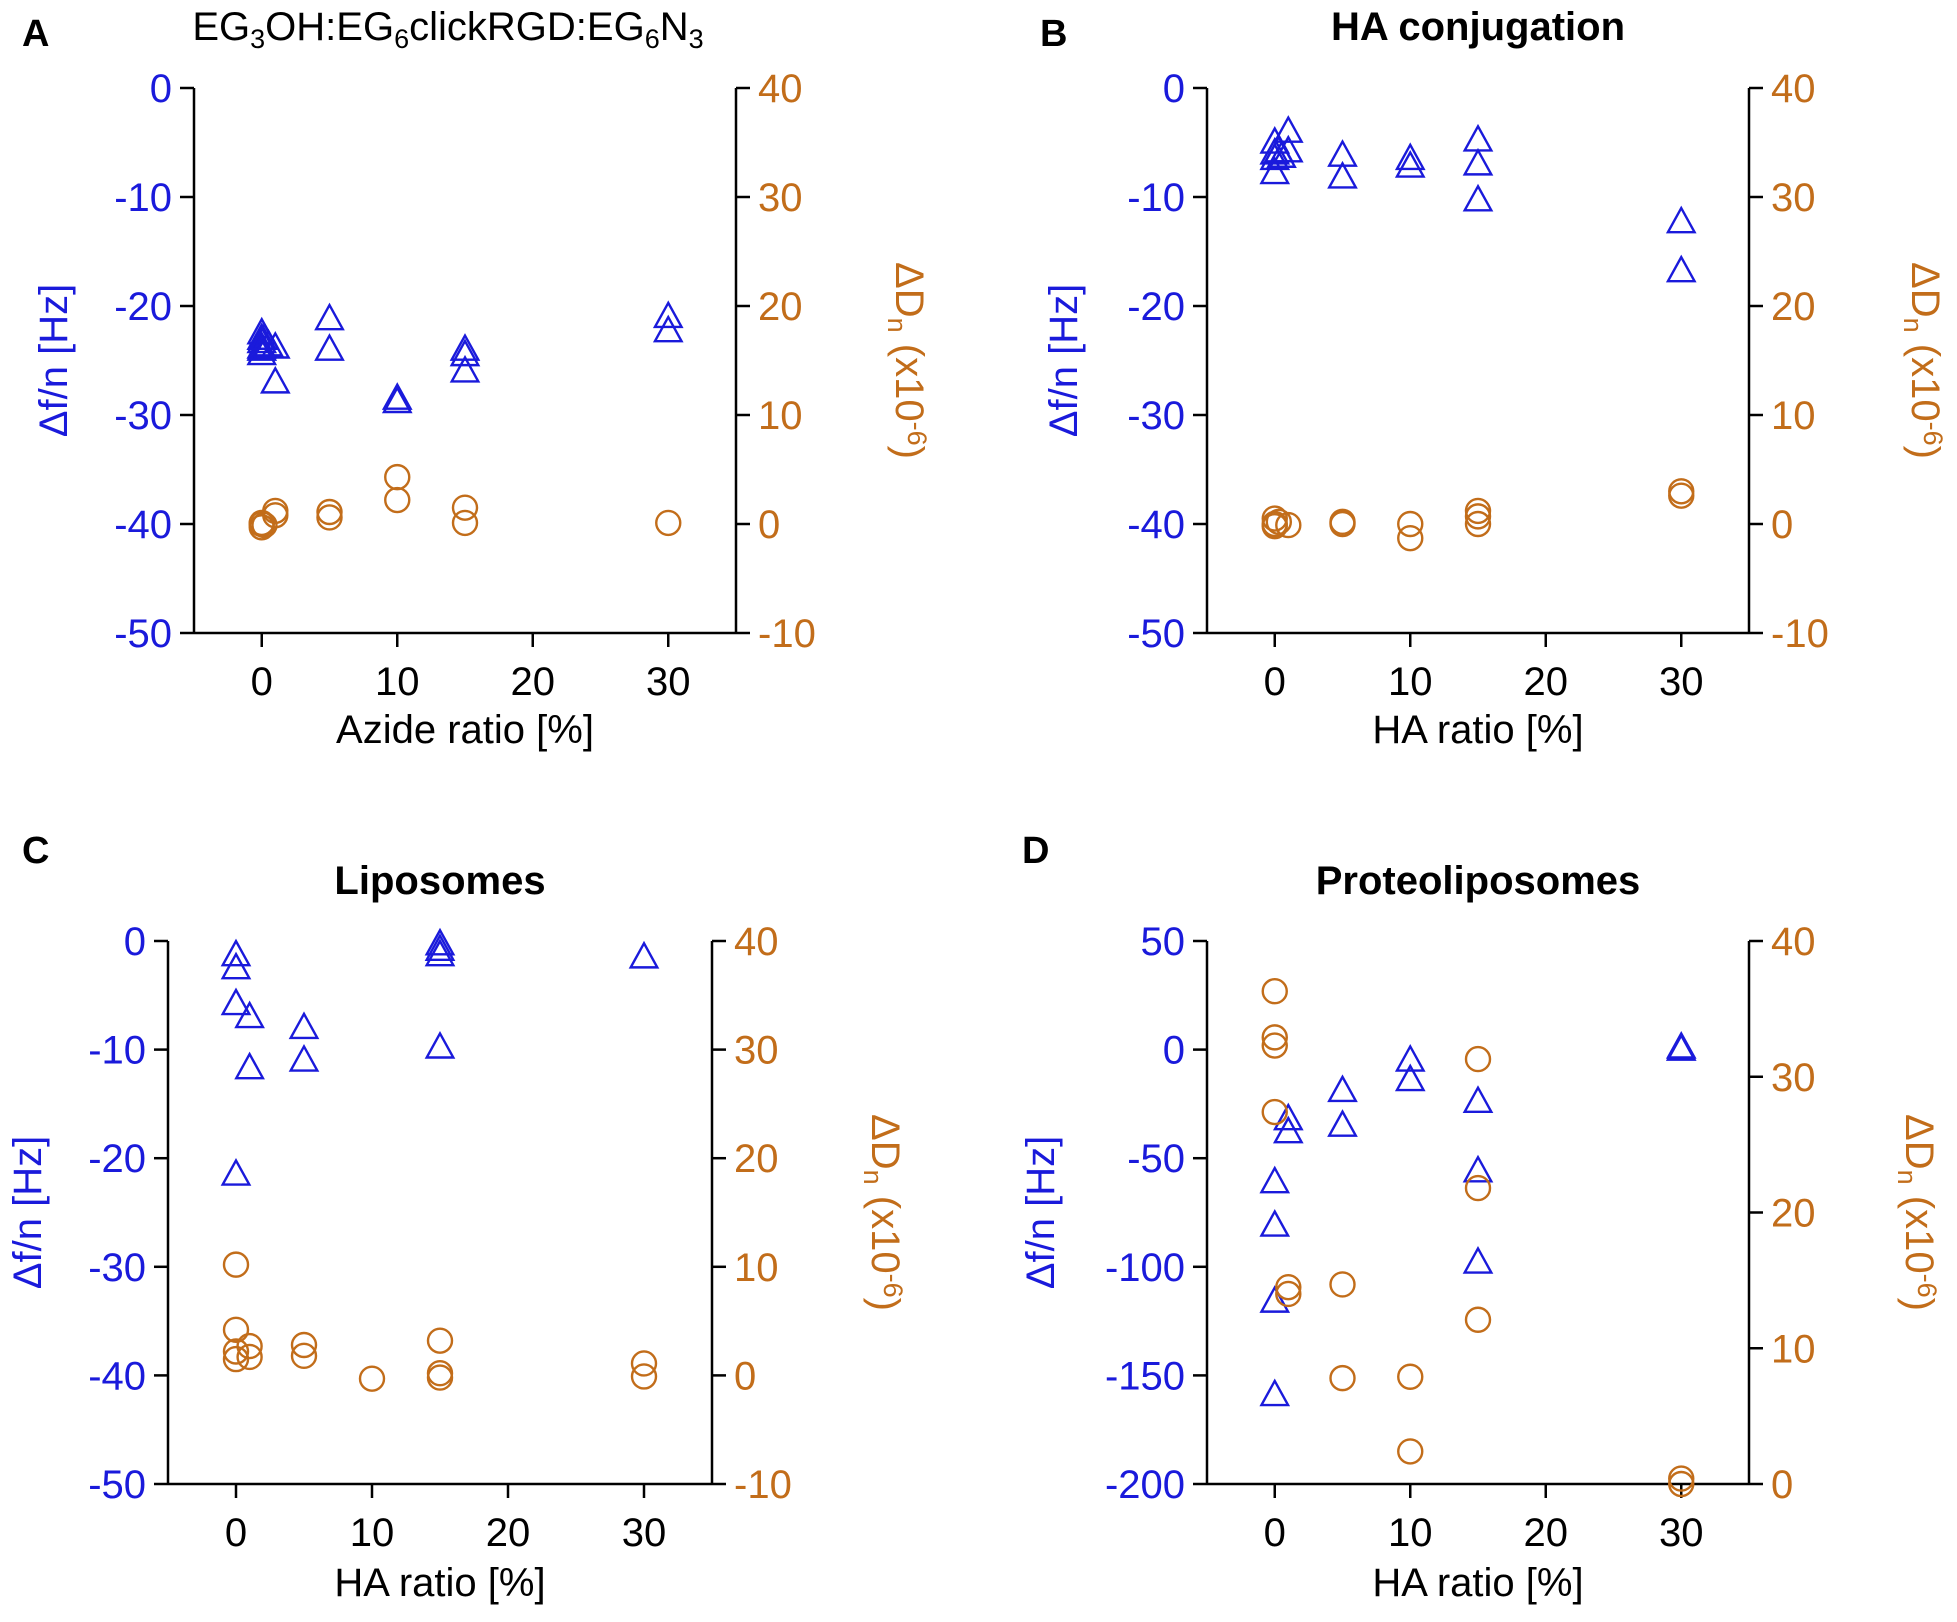 Image resolution: width=1957 pixels, height=1622 pixels. I want to click on panel-letter: C, so click(35, 851).